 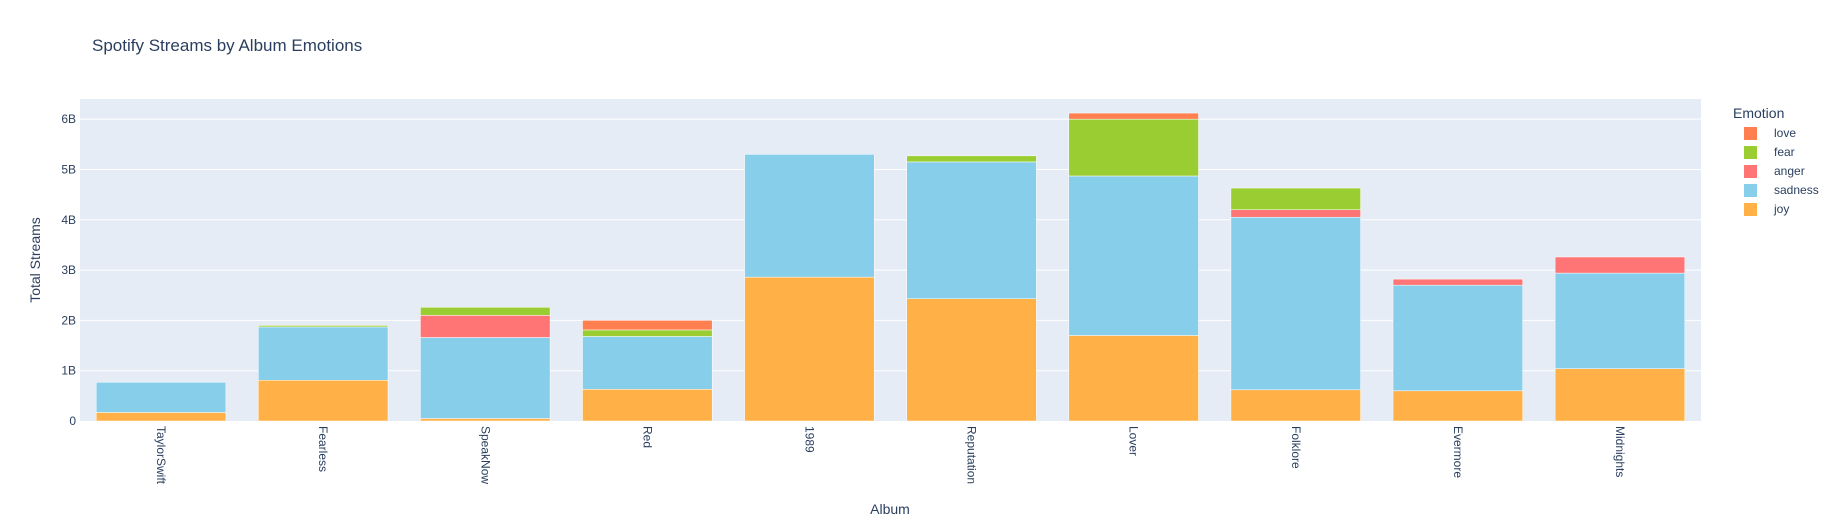 I want to click on bar-joy-evermore, so click(x=1457, y=406).